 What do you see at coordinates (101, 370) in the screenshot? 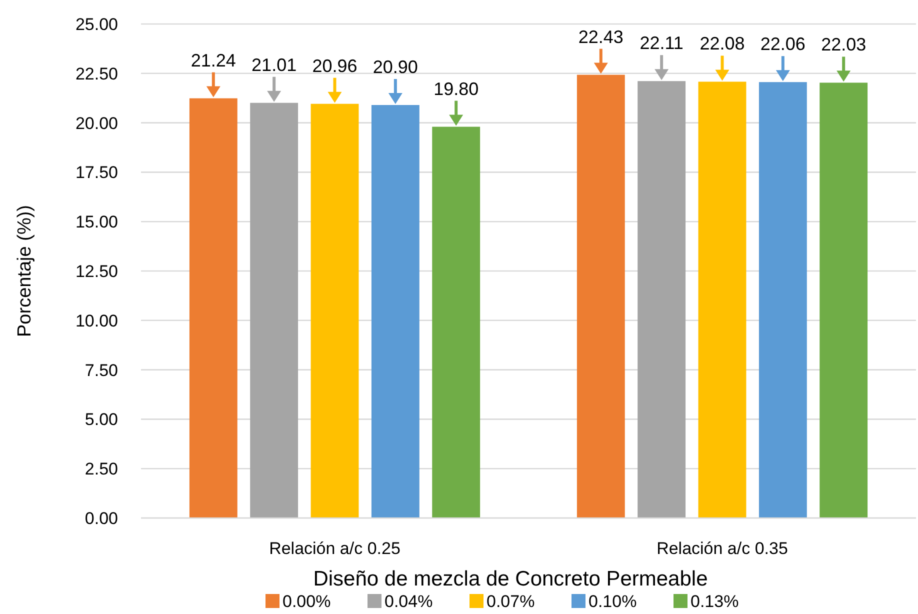
I see `y-tick-label: 7.50` at bounding box center [101, 370].